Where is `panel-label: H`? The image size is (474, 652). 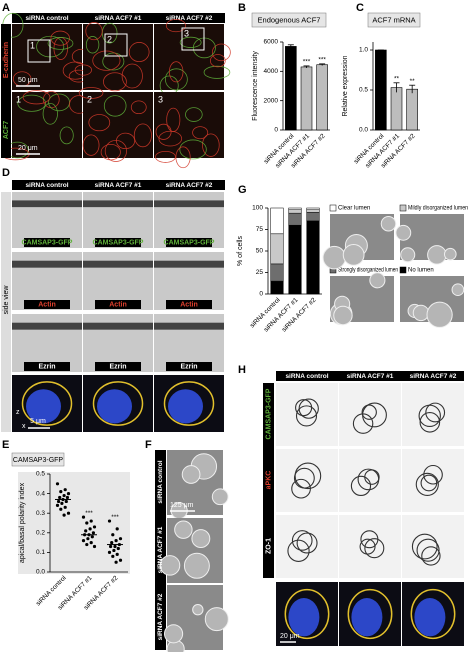
panel-label: H is located at coordinates (242, 370).